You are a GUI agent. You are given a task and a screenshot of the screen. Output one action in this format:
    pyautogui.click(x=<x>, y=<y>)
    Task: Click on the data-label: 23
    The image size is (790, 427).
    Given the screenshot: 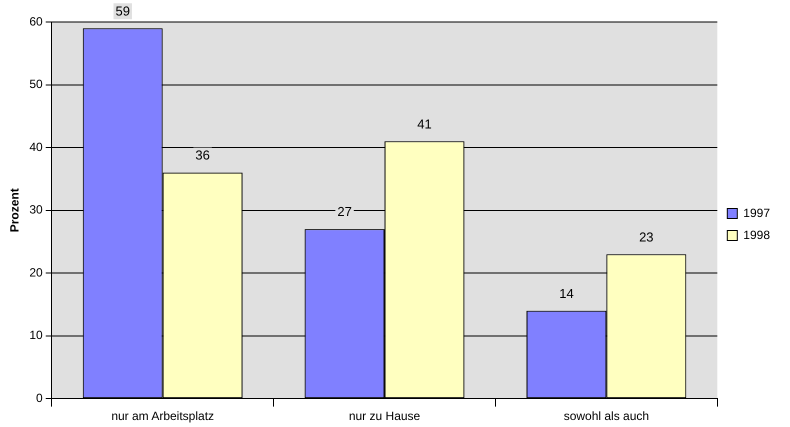 What is the action you would take?
    pyautogui.click(x=646, y=236)
    